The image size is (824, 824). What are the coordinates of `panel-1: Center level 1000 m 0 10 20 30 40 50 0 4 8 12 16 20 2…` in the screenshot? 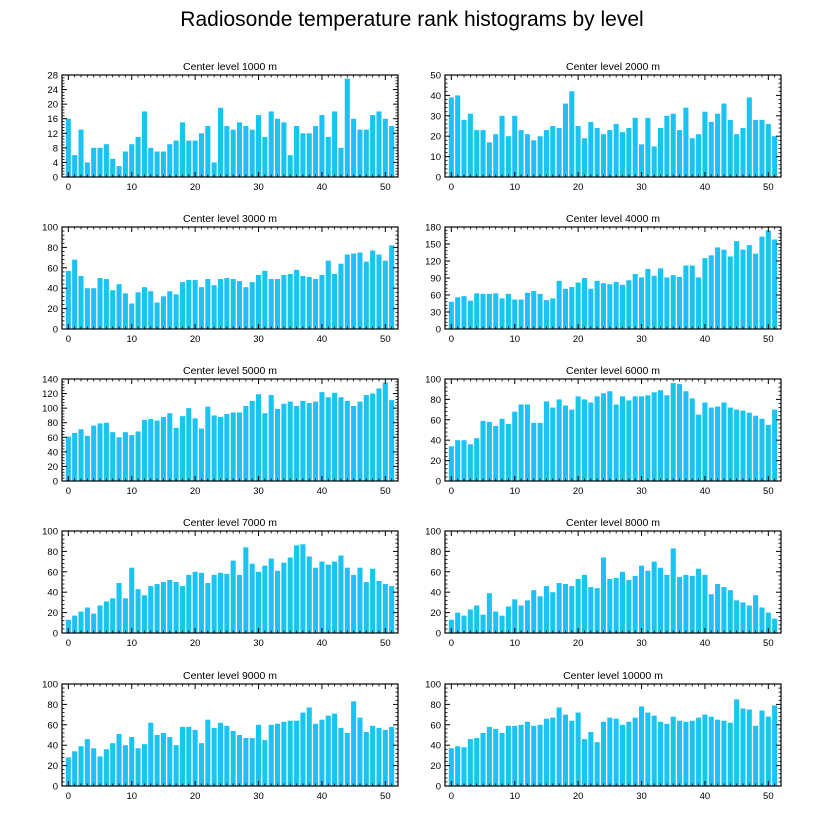 It's located at (223, 127).